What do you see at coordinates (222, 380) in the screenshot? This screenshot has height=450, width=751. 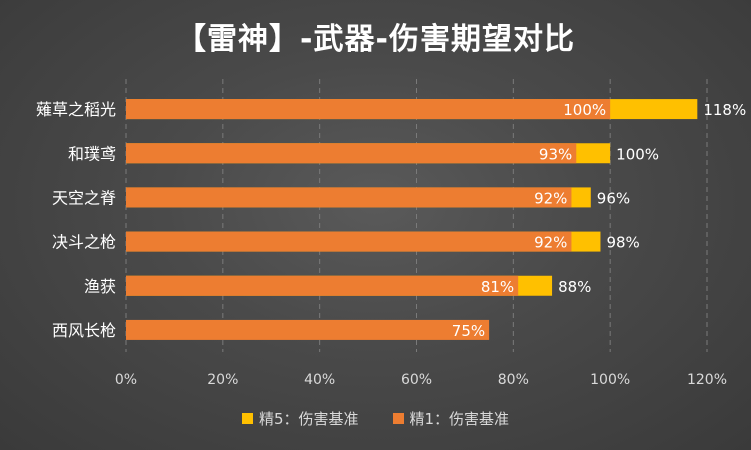 I see `x-tick-label: 20%` at bounding box center [222, 380].